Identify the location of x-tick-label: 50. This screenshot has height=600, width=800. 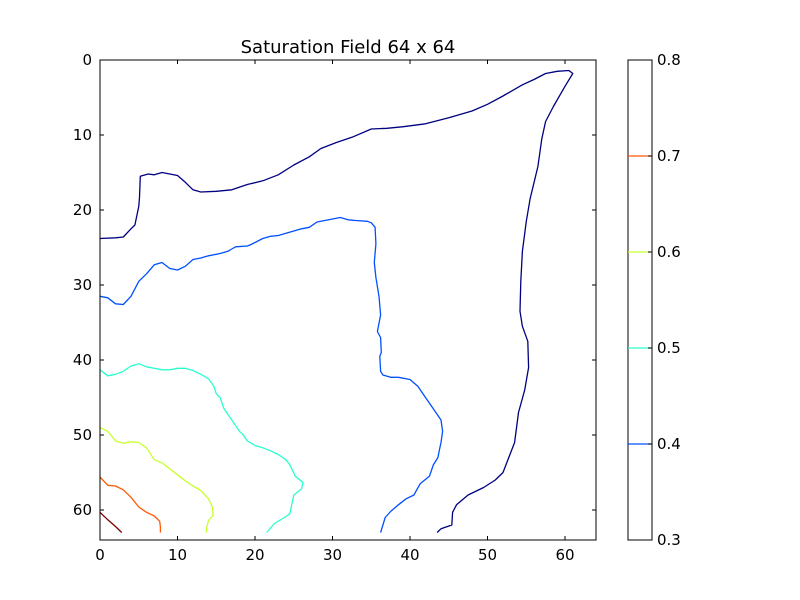
(487, 555).